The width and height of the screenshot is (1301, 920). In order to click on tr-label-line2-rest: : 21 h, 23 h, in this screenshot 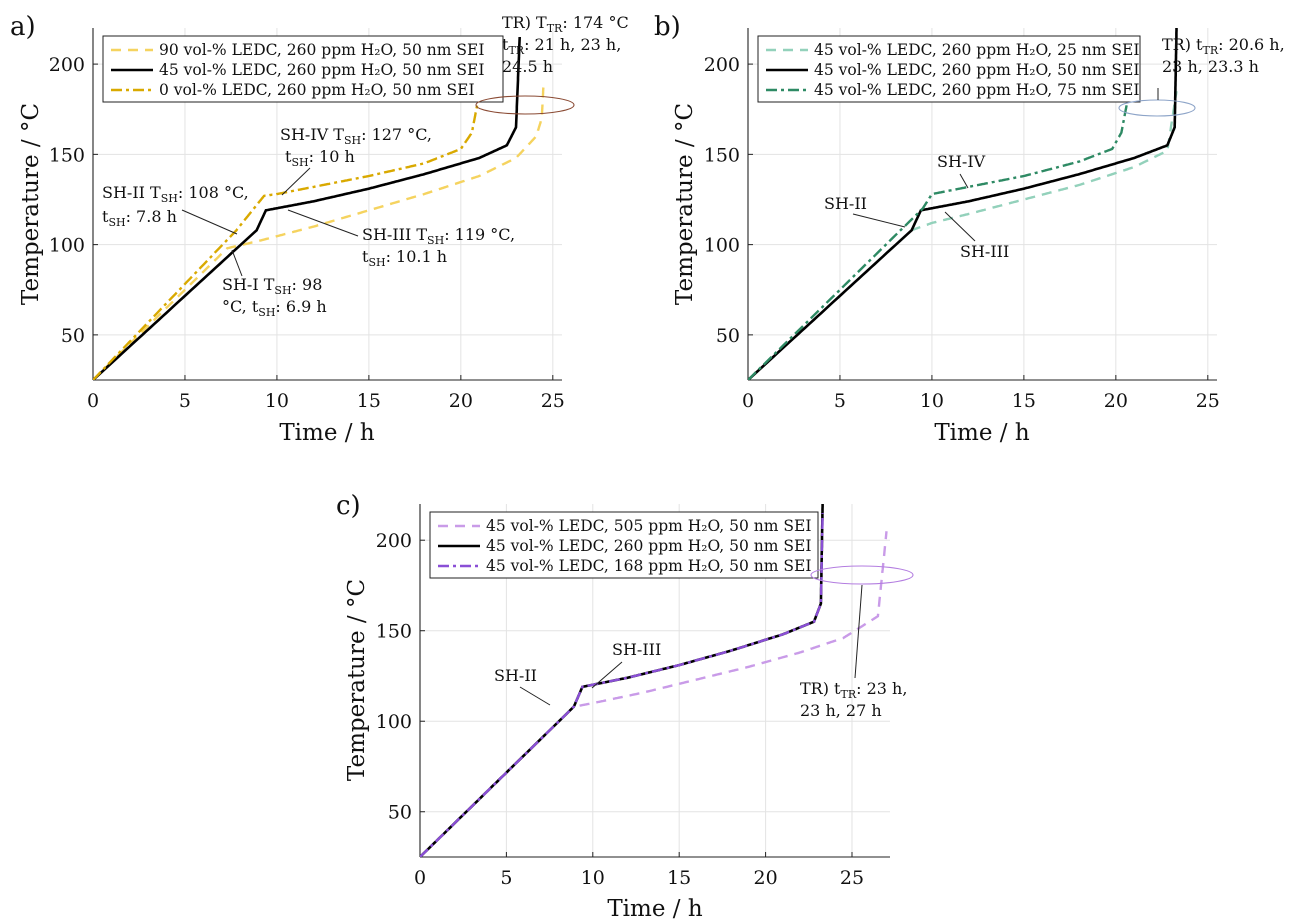, I will do `click(572, 44)`.